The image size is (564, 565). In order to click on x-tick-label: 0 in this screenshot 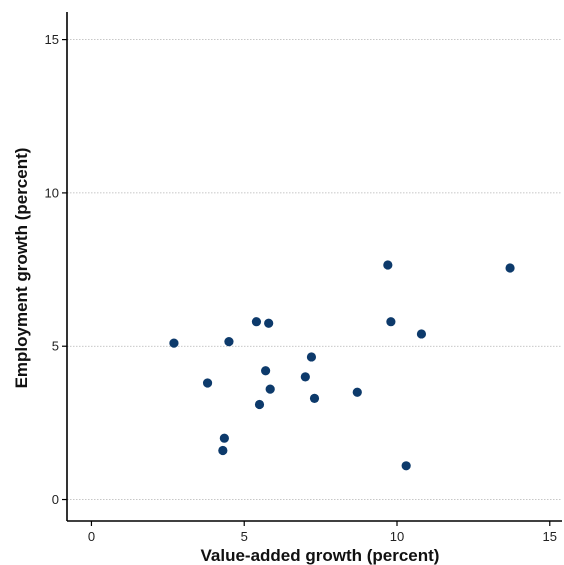, I will do `click(91, 536)`.